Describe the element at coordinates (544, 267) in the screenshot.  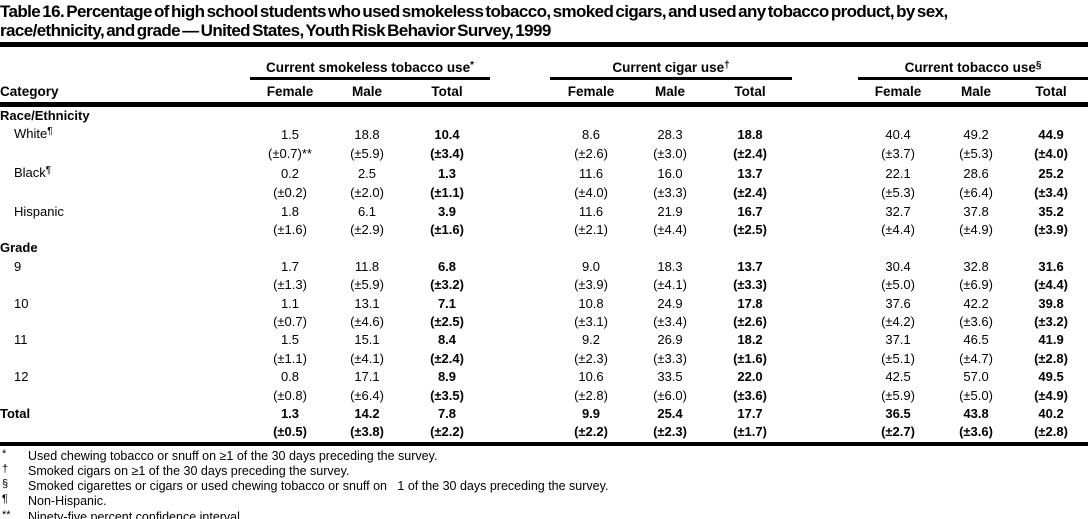
I see `table-row: 9 1.7 11.8 6.8 9.0 18.3 13.7 30.4 32.8 31.6` at that location.